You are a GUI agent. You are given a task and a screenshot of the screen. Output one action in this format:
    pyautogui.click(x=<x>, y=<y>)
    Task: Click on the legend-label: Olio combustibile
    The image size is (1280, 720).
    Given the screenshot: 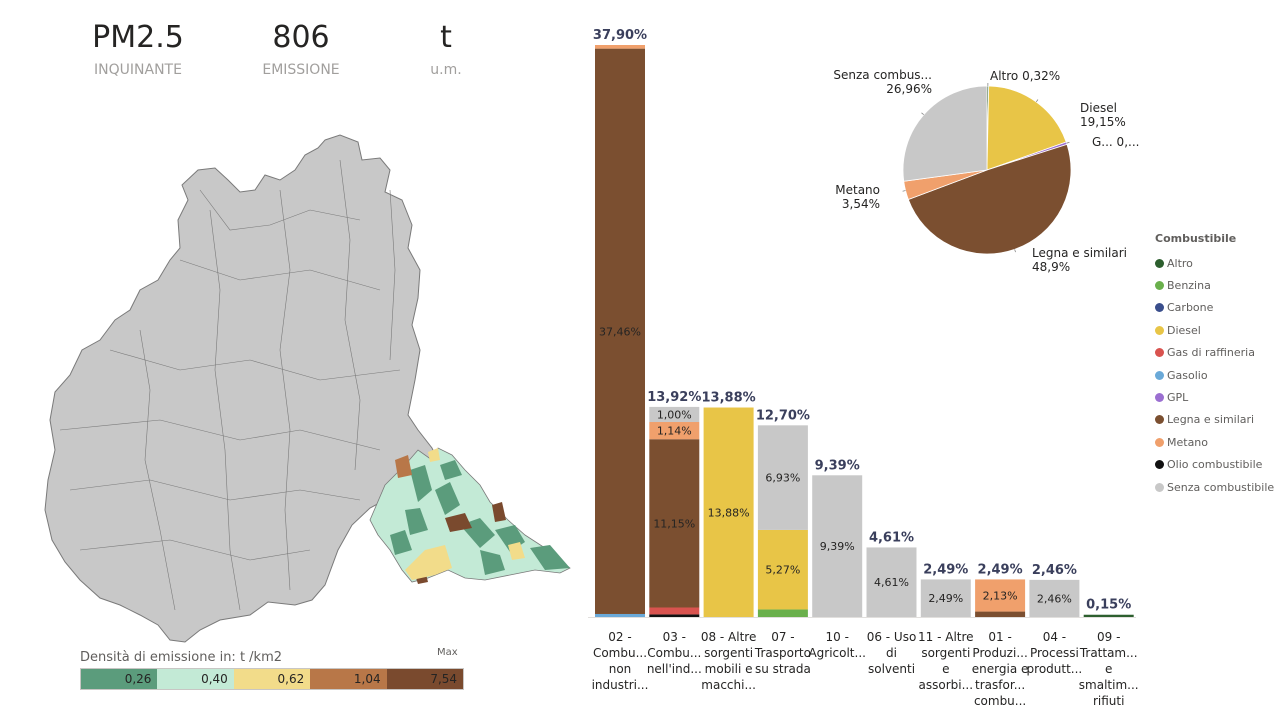 What is the action you would take?
    pyautogui.click(x=1215, y=465)
    